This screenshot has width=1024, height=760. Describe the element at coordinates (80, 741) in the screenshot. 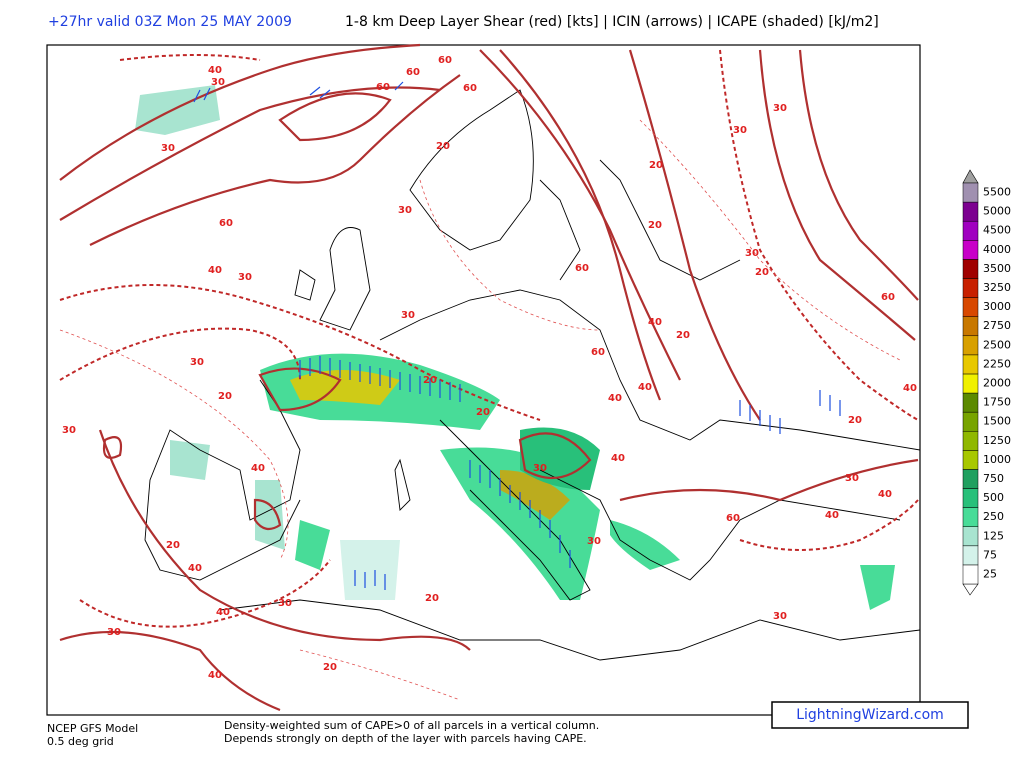

I see `grid-resolution: 0.5 deg grid` at that location.